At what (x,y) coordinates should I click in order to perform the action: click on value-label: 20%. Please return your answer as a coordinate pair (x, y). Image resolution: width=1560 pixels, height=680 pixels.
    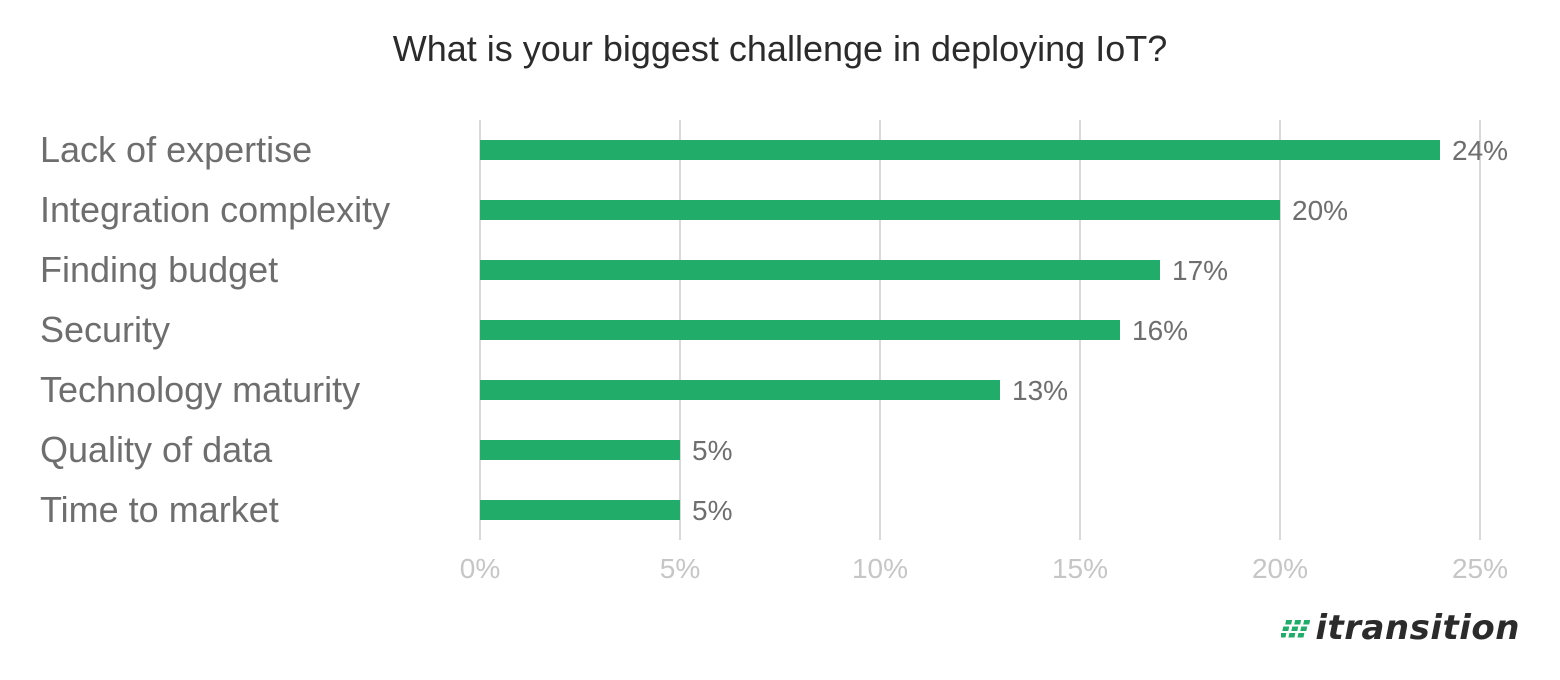
    Looking at the image, I should click on (1320, 210).